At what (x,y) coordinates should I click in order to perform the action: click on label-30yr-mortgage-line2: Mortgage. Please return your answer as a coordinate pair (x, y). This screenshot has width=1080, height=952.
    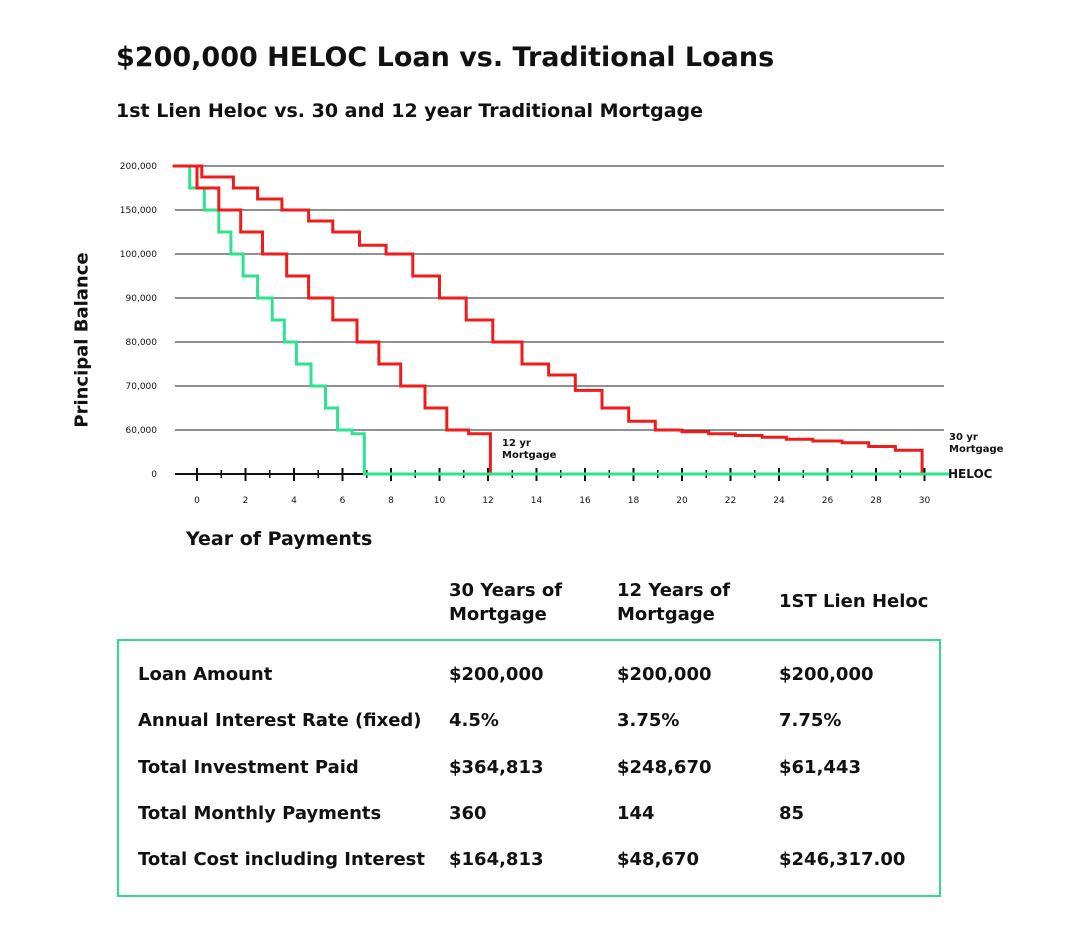
    Looking at the image, I should click on (976, 449).